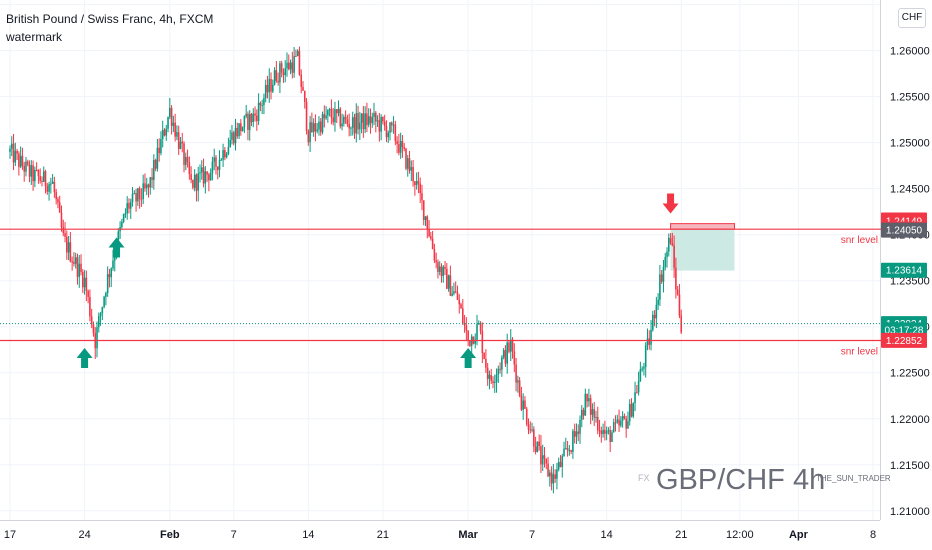 The width and height of the screenshot is (932, 550). I want to click on y-tick-label: 1.22000, so click(910, 420).